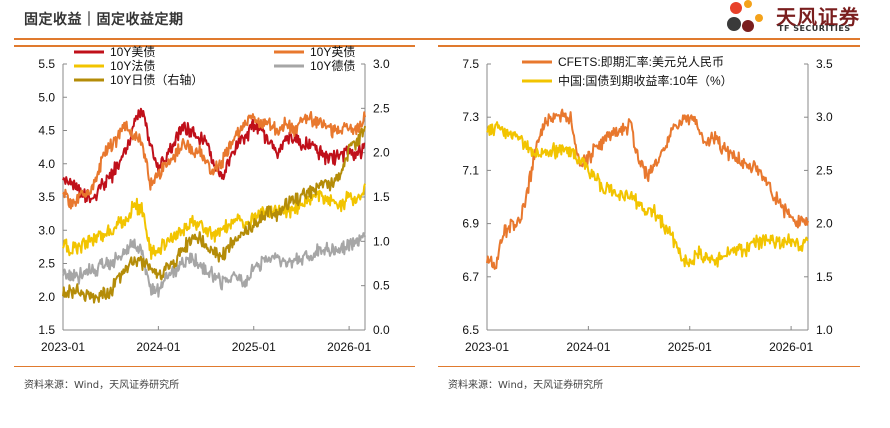  What do you see at coordinates (46, 97) in the screenshot?
I see `left-y-tick-label: 5.0` at bounding box center [46, 97].